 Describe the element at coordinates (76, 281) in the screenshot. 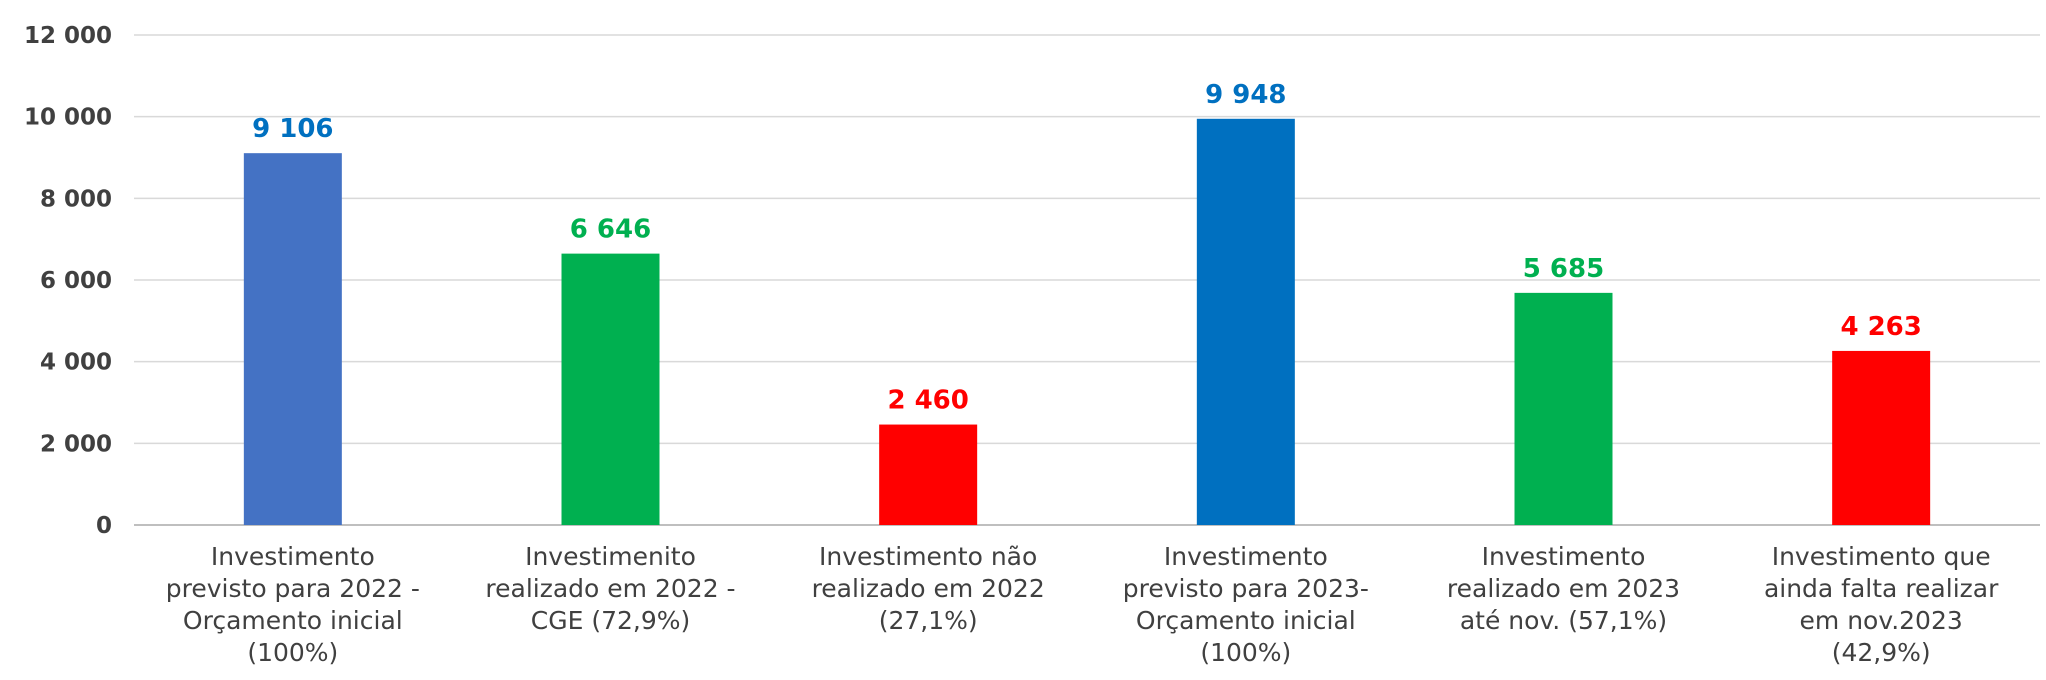

I see `y-tick-label: 6 000` at that location.